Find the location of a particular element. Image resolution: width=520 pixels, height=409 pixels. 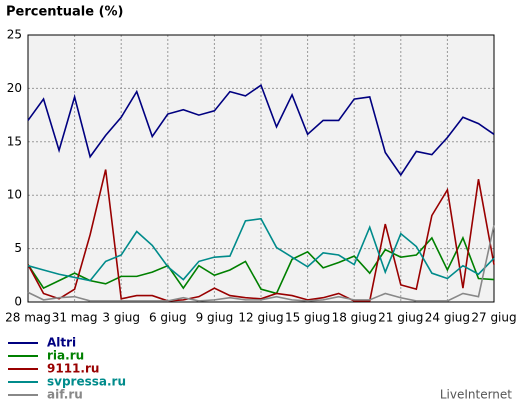

y-tick-label: 25 is located at coordinates (14, 35).